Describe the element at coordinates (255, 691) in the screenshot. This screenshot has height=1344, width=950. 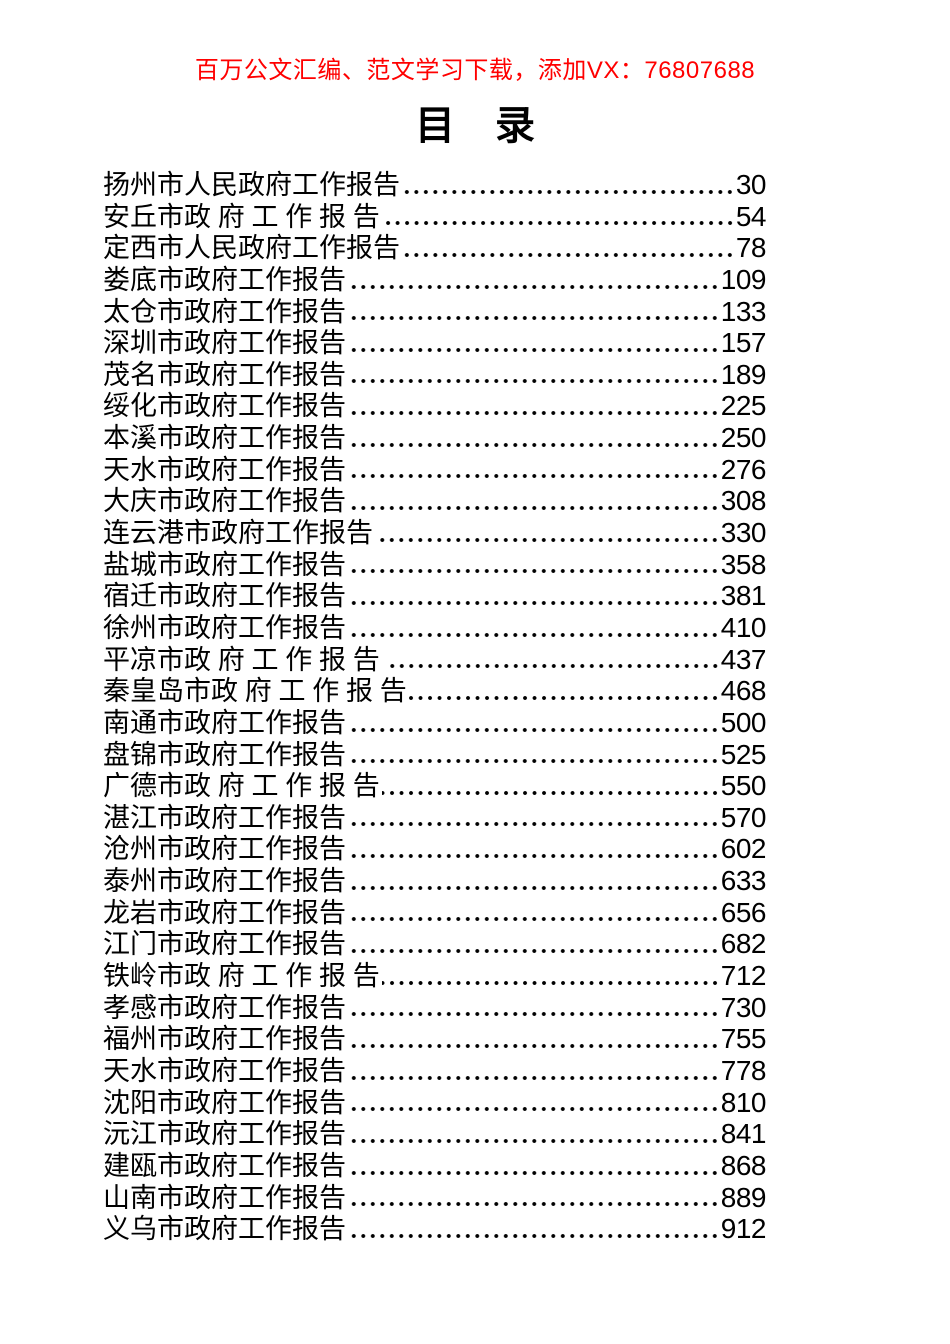
I see `toc-entry-title: 秦皇岛市政 府 工 作 报 告` at that location.